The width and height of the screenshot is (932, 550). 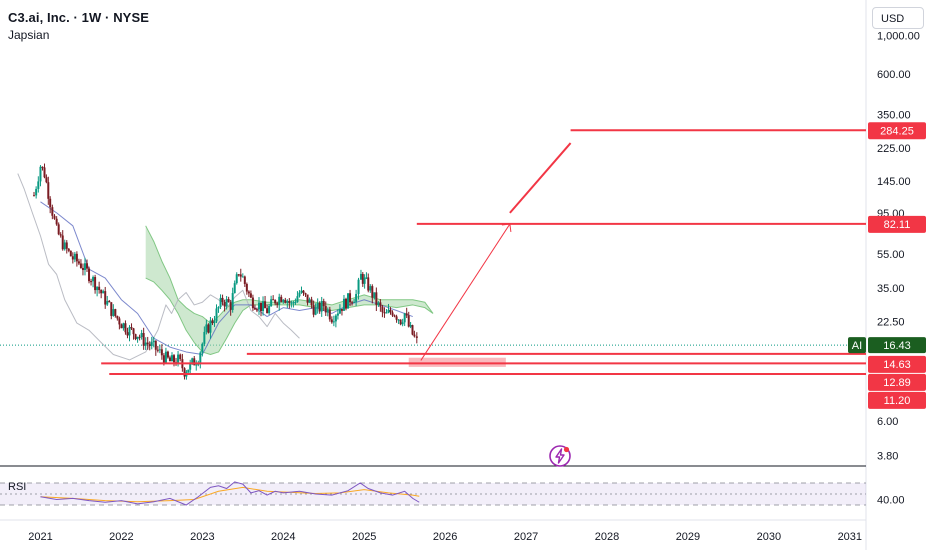 I want to click on target-zone, so click(x=457, y=362).